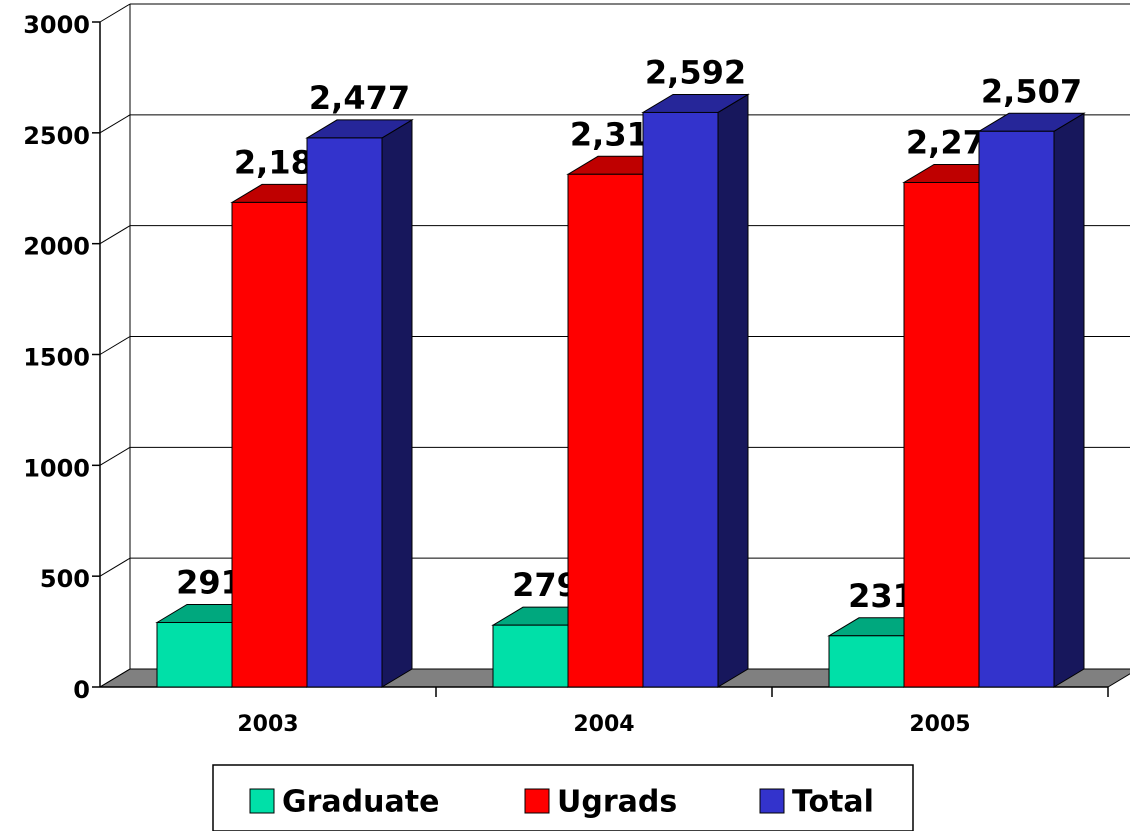 This screenshot has width=1130, height=831. Describe the element at coordinates (1031, 91) in the screenshot. I see `data-label: 2,507` at that location.